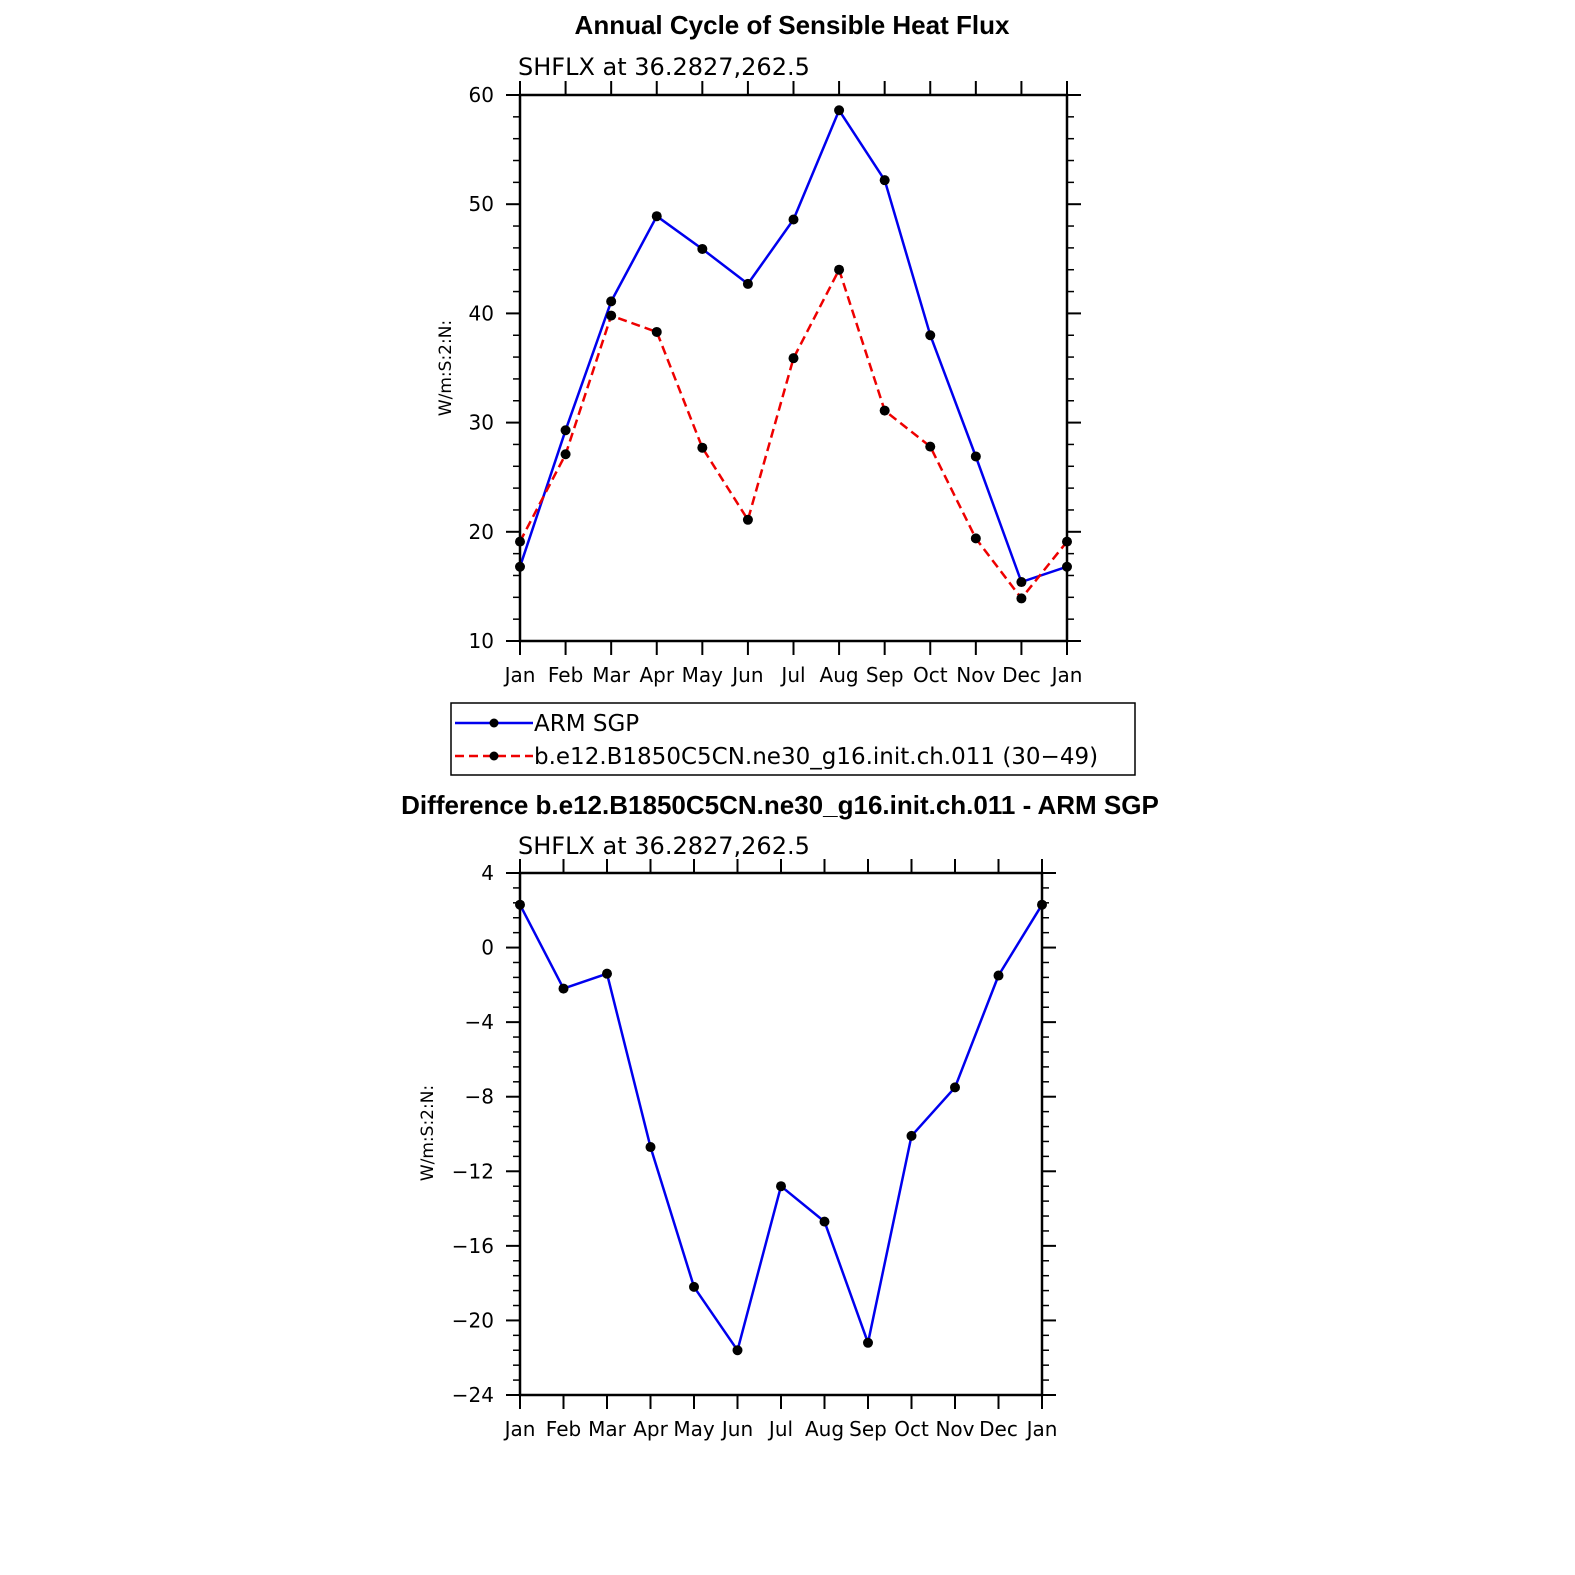 The image size is (1575, 1575). Describe the element at coordinates (481, 204) in the screenshot. I see `y-tick-label: 50` at that location.